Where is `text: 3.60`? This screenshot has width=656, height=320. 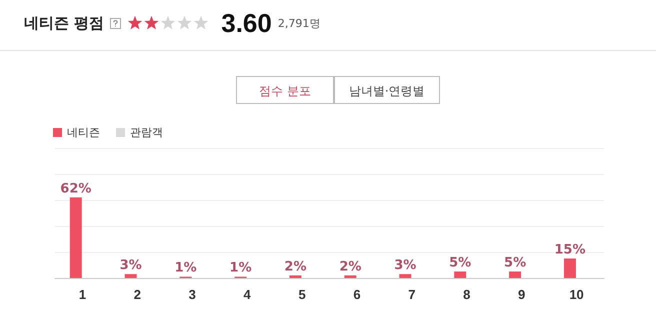
text: 3.60 is located at coordinates (246, 23).